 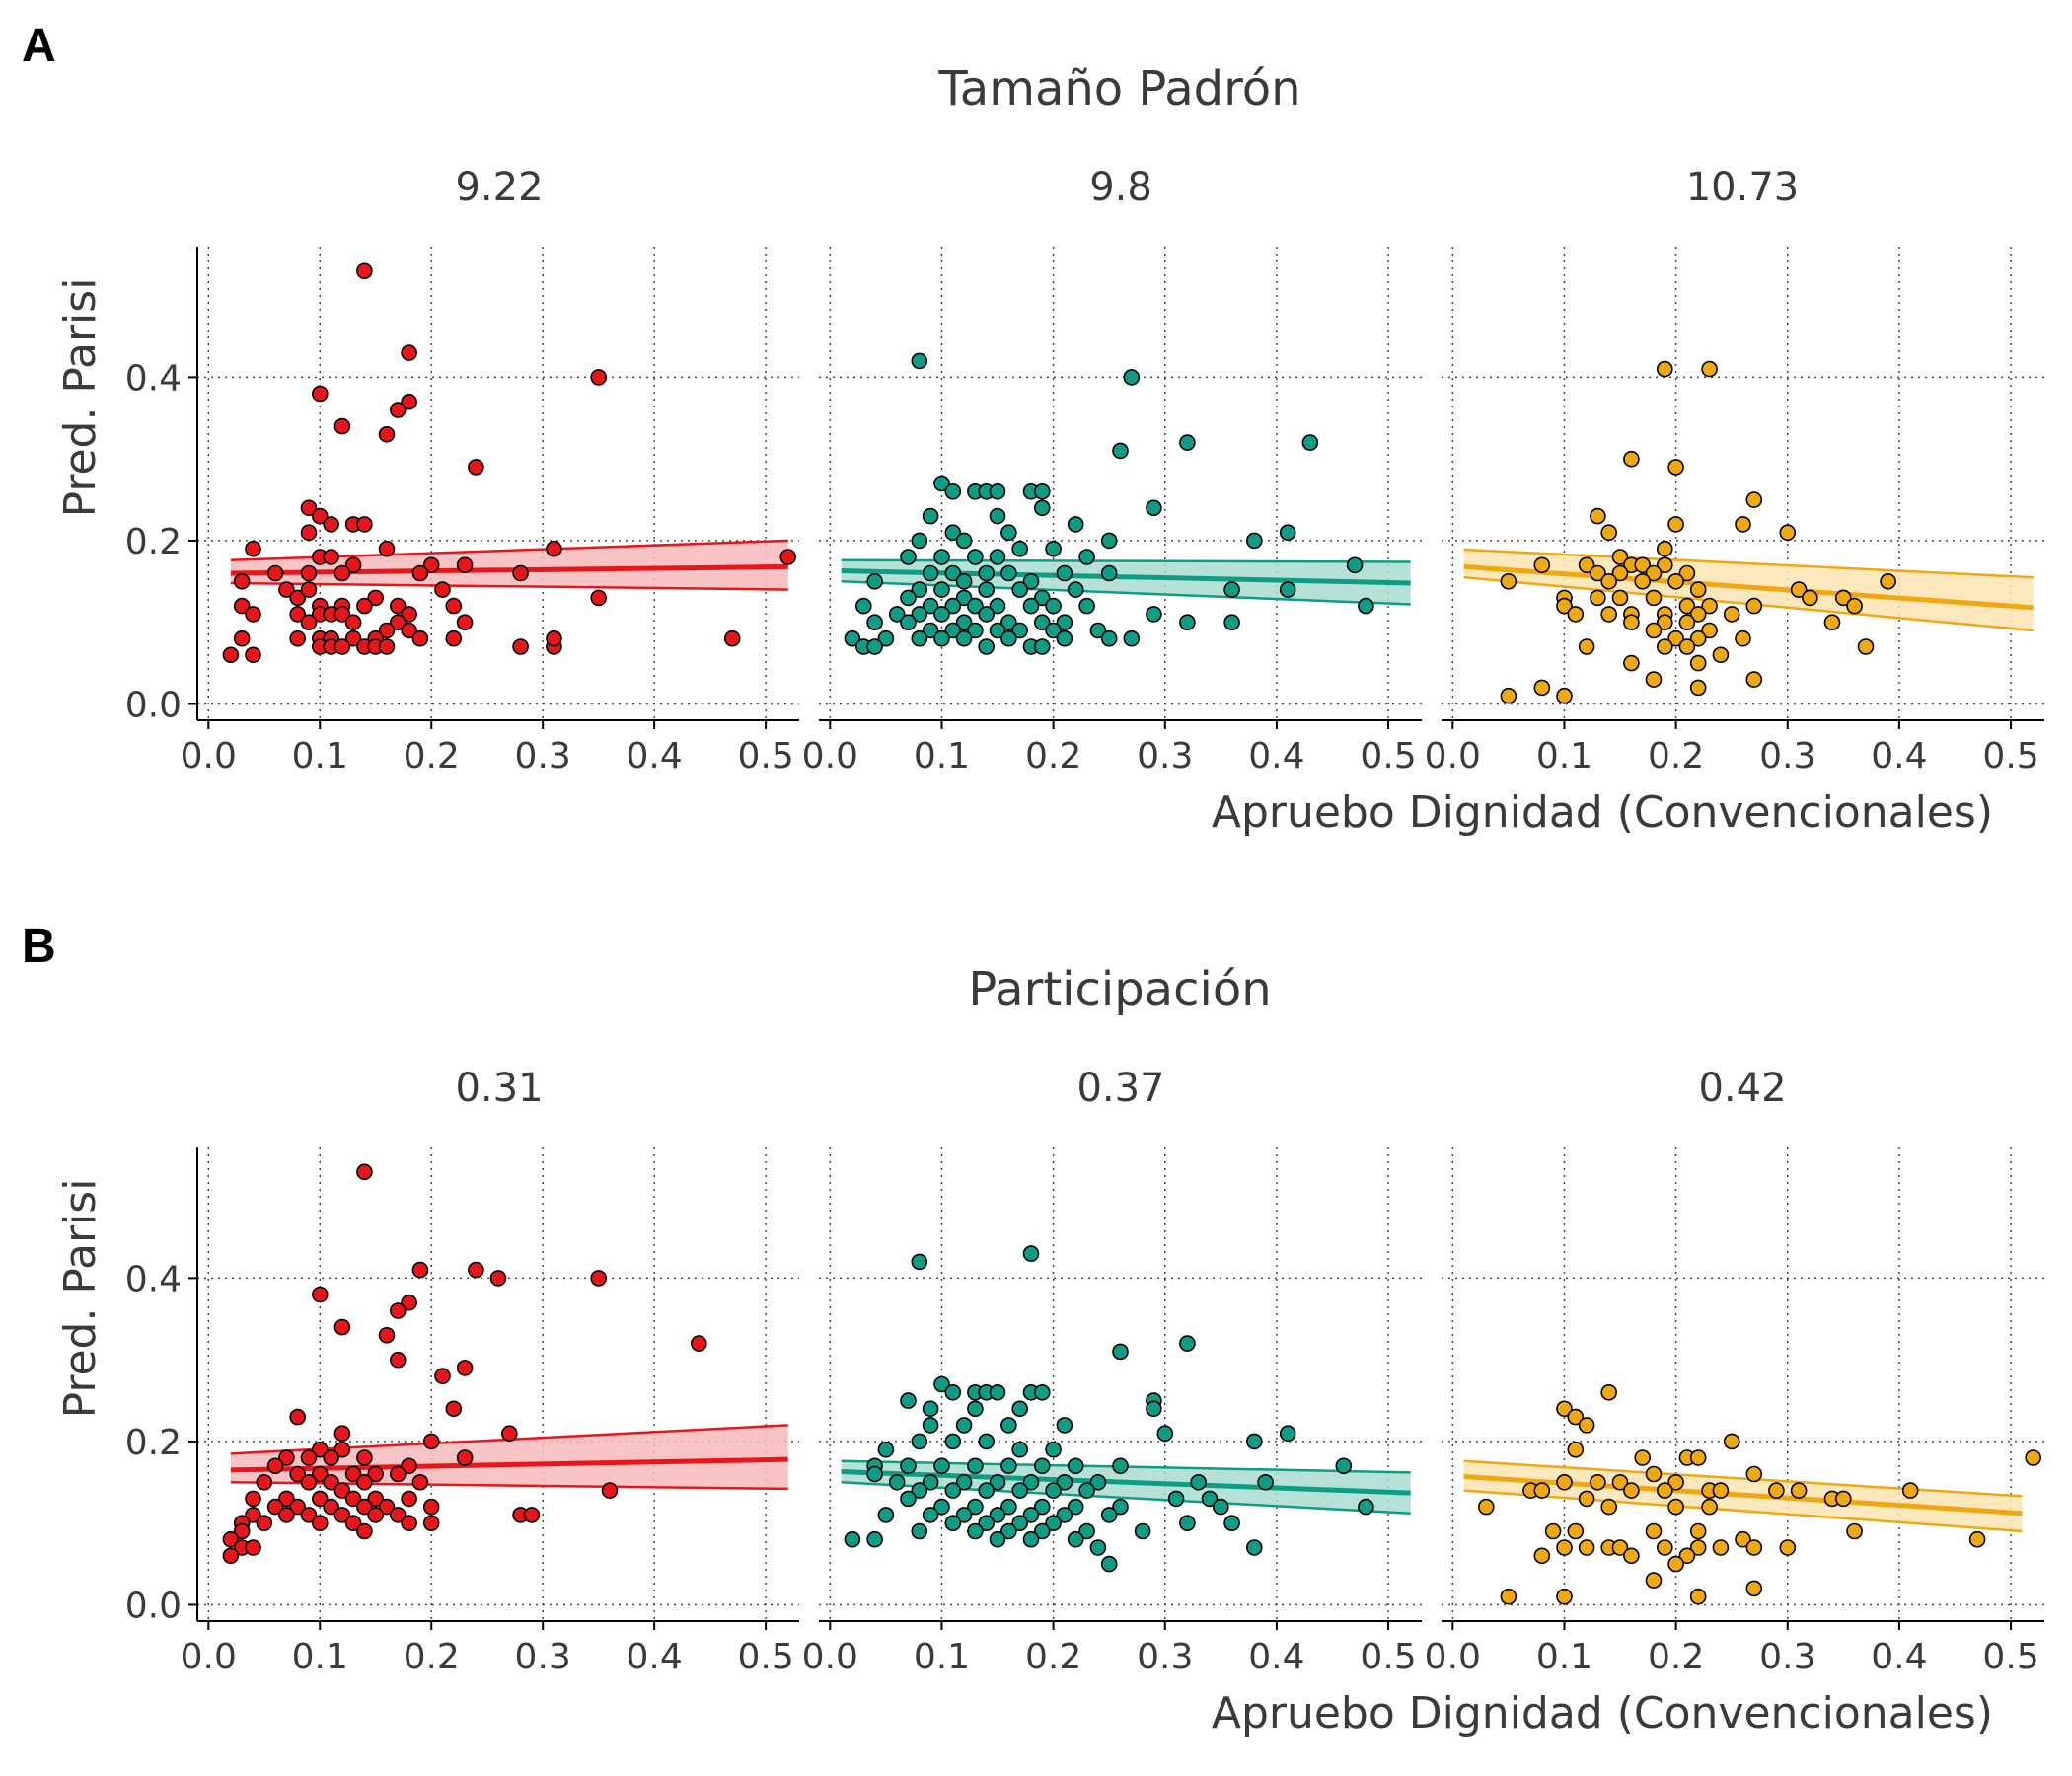 I want to click on x-tick-label-a-2-5: 0.5, so click(x=1388, y=757).